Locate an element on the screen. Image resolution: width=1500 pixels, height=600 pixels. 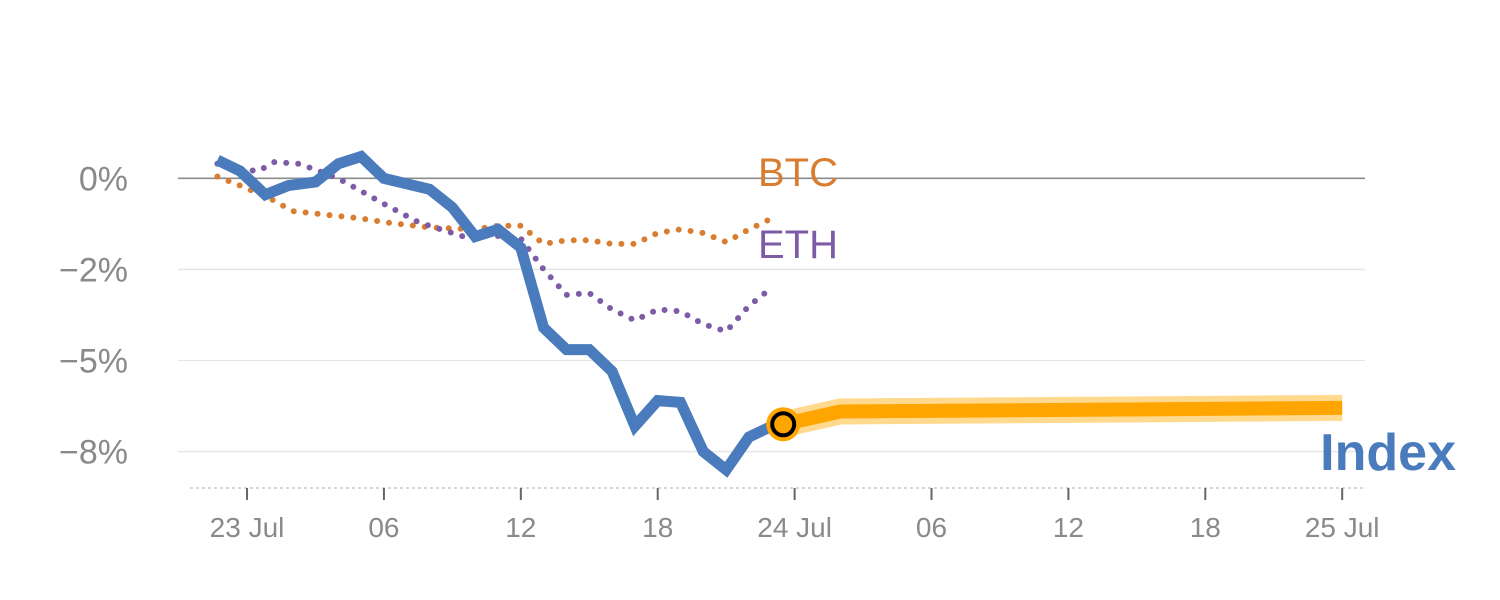
x-tick-label: 25 Jul is located at coordinates (1342, 527).